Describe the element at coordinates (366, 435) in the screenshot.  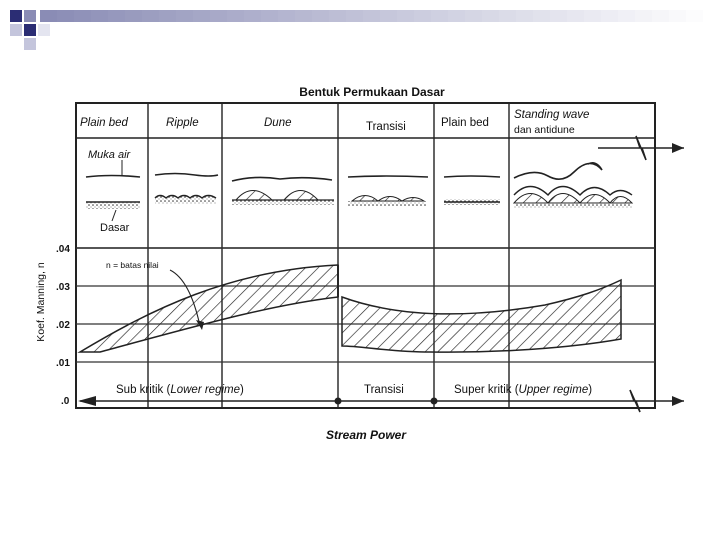
I see `x-axis-label: Stream Power` at that location.